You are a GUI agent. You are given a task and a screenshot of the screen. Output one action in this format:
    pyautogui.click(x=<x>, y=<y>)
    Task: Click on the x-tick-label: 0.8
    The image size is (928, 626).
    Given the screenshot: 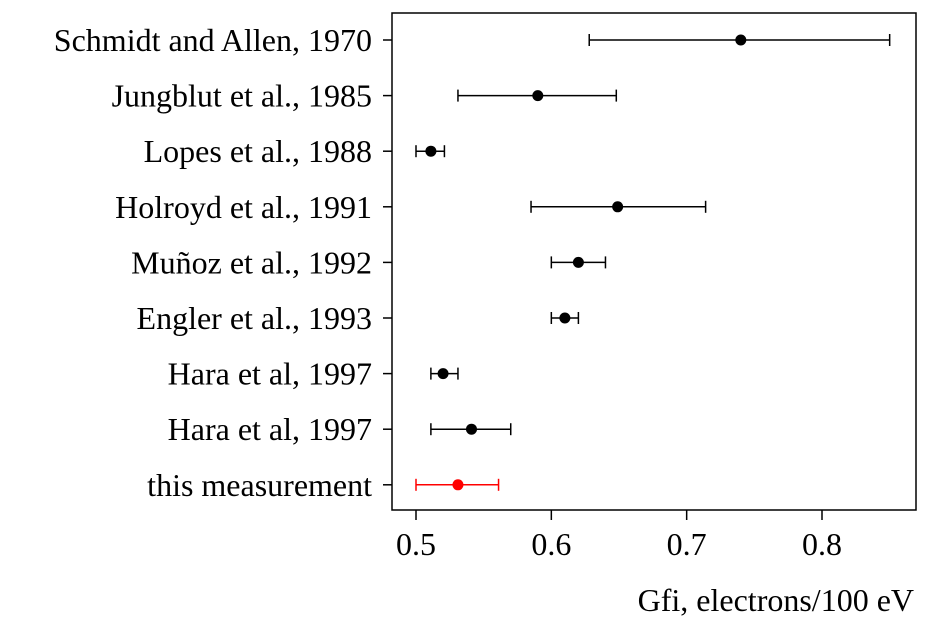 What is the action you would take?
    pyautogui.click(x=822, y=544)
    